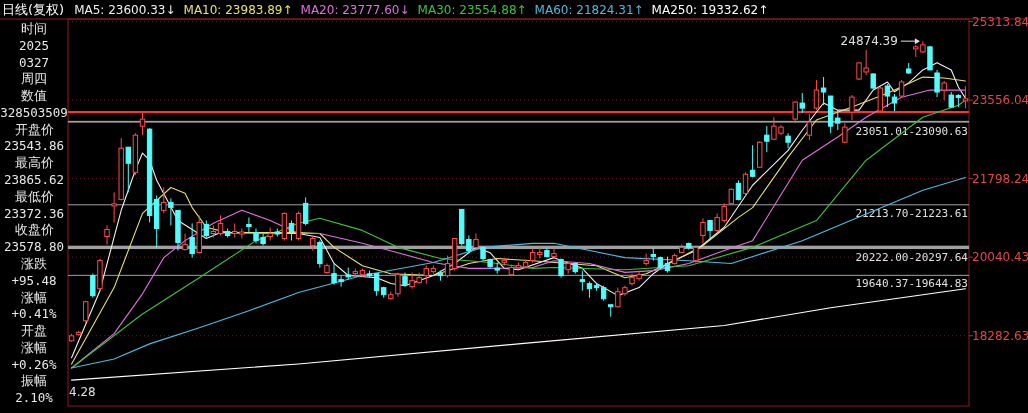  Describe the element at coordinates (34, 180) in the screenshot. I see `text: 23865.62` at that location.